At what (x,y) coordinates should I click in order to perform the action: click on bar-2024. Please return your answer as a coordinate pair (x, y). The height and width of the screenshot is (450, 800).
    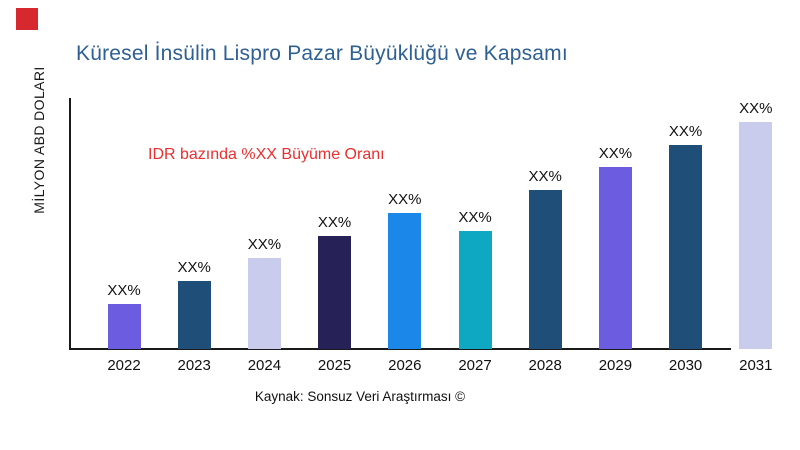
    Looking at the image, I should click on (264, 303).